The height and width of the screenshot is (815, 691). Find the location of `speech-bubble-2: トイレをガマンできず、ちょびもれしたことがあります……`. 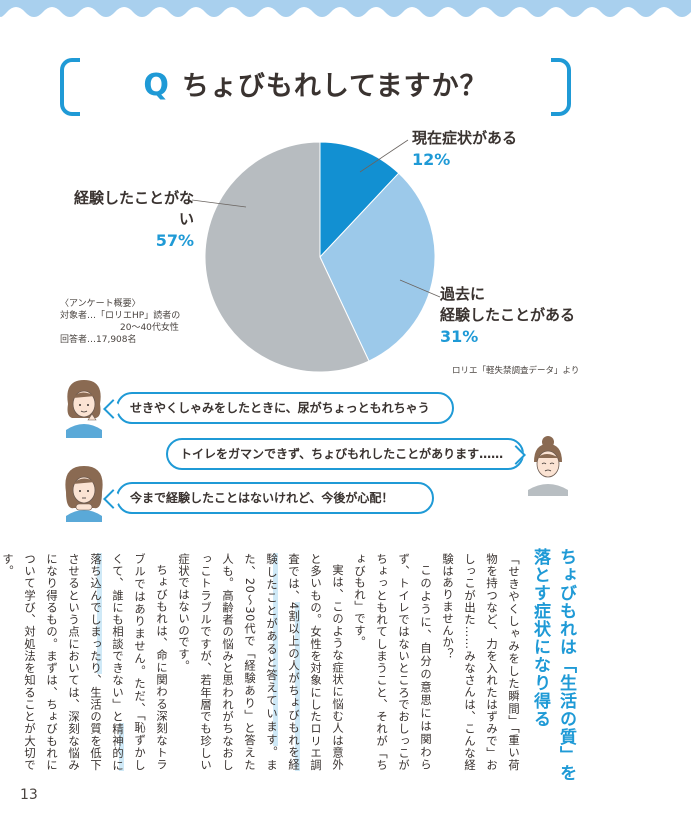

speech-bubble-2: トイレをガマンできず、ちょびもれしたことがあります…… is located at coordinates (345, 454).